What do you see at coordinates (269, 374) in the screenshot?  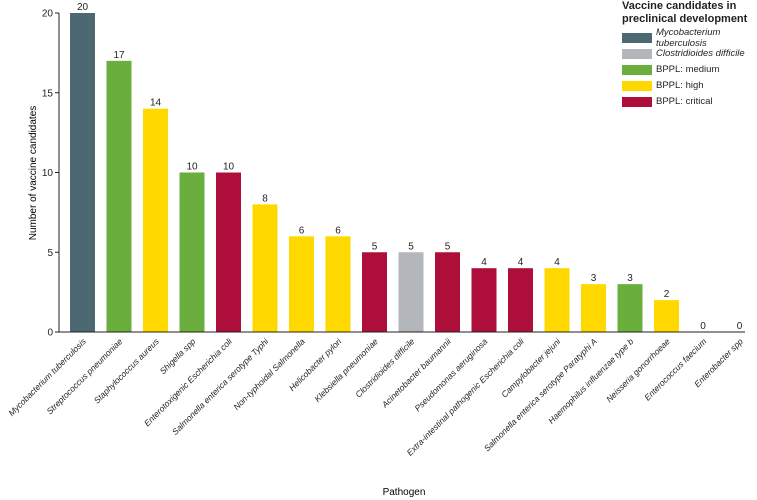 I see `x-tick-label: Non-typhoidal Salmonella` at bounding box center [269, 374].